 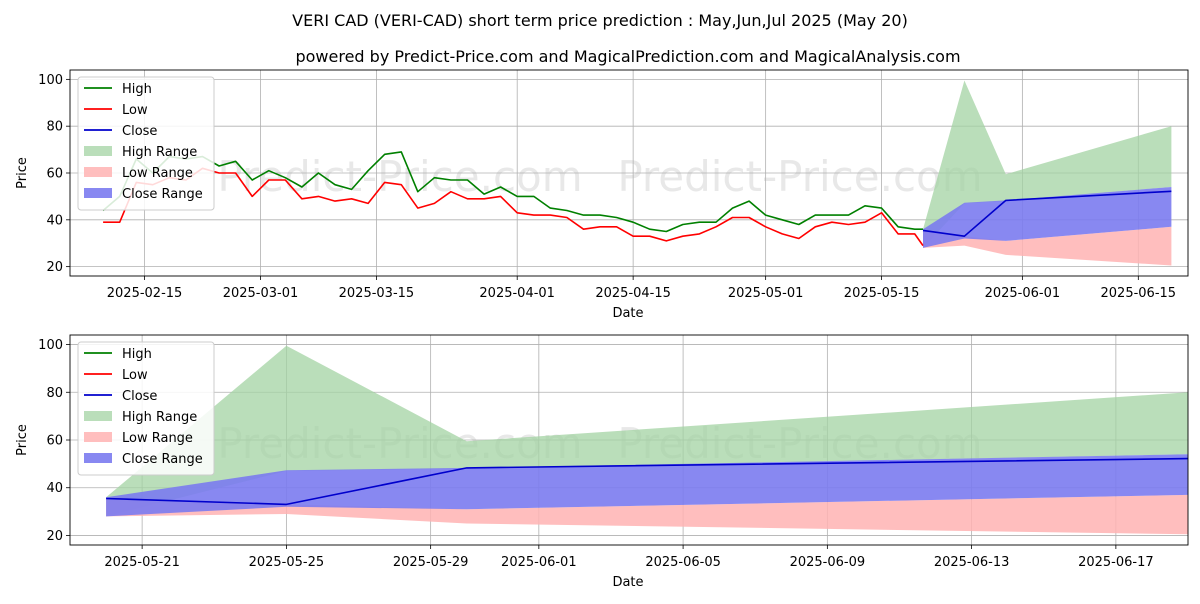 I want to click on x-tick-label: 2025-04-15, so click(x=633, y=293).